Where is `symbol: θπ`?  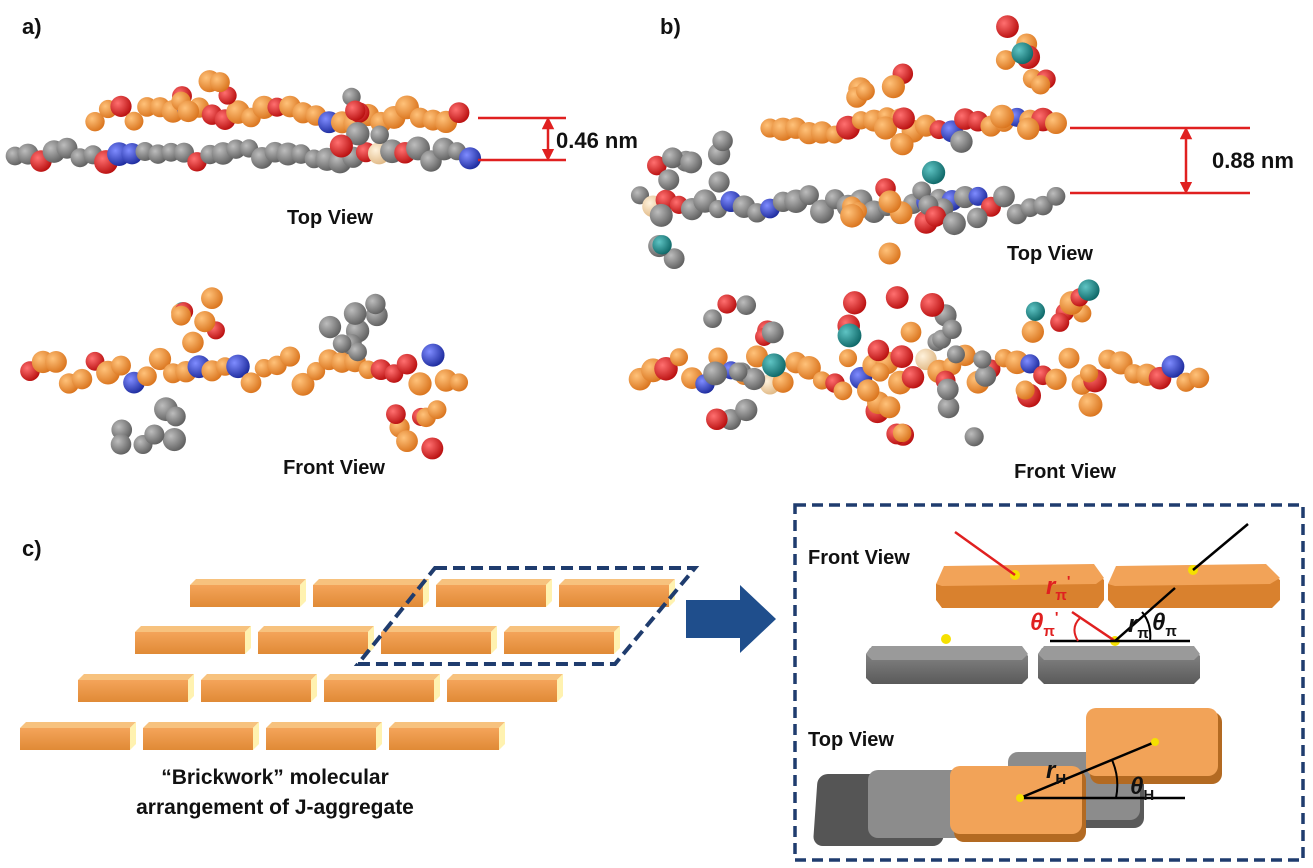 symbol: θπ is located at coordinates (1164, 624).